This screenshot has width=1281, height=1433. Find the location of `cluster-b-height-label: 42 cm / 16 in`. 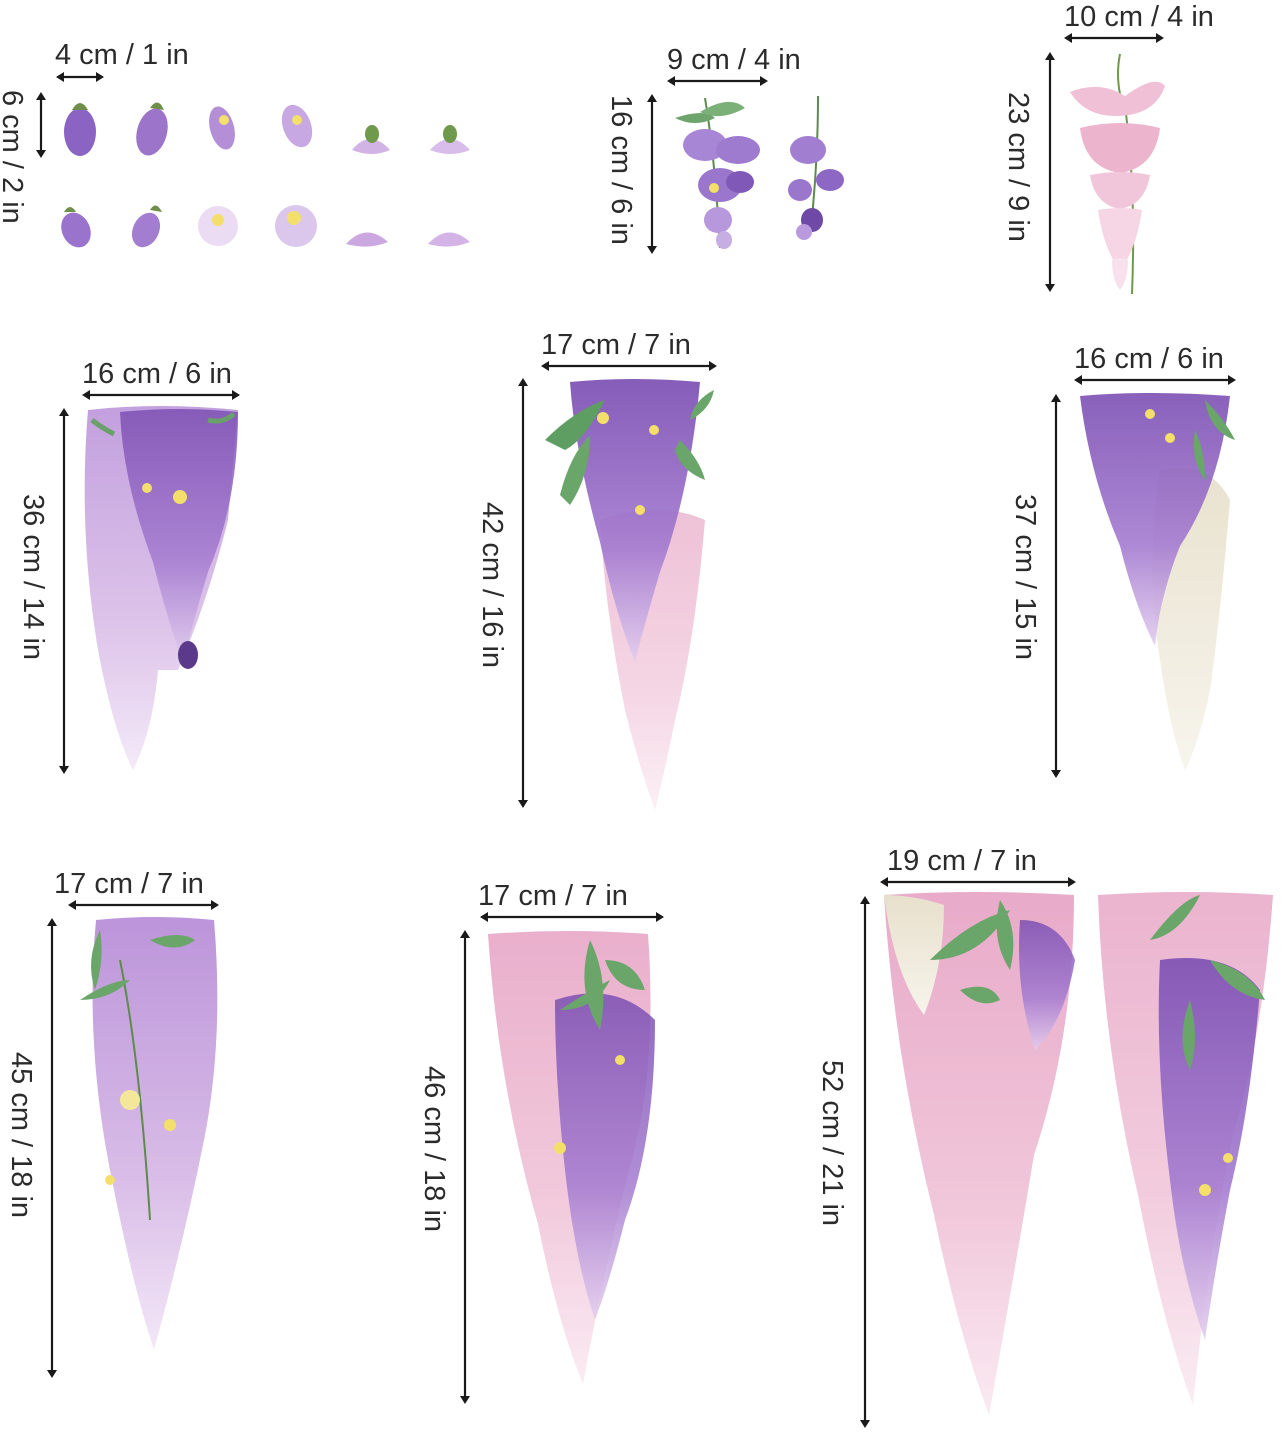

cluster-b-height-label: 42 cm / 16 in is located at coordinates (492, 585).